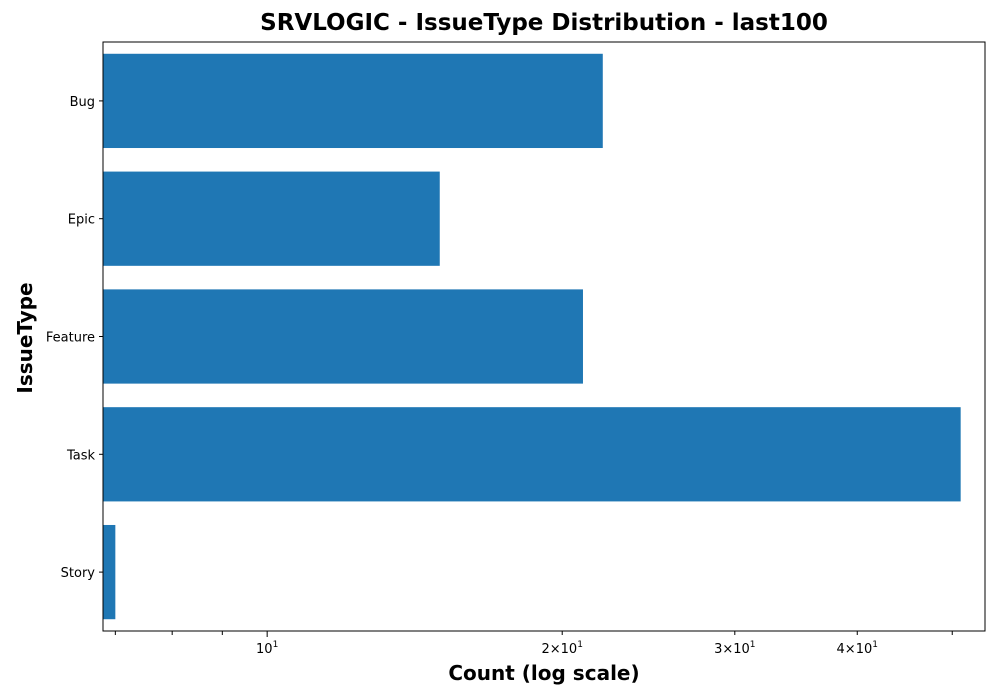  Describe the element at coordinates (857, 648) in the screenshot. I see `x-minor-tick-40-label: 4×101` at that location.